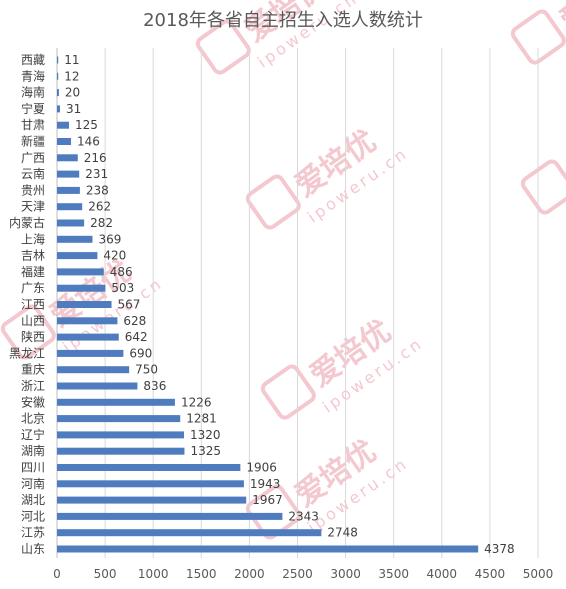 This screenshot has height=589, width=566. Describe the element at coordinates (249, 574) in the screenshot. I see `x-tick-label: 2000` at that location.